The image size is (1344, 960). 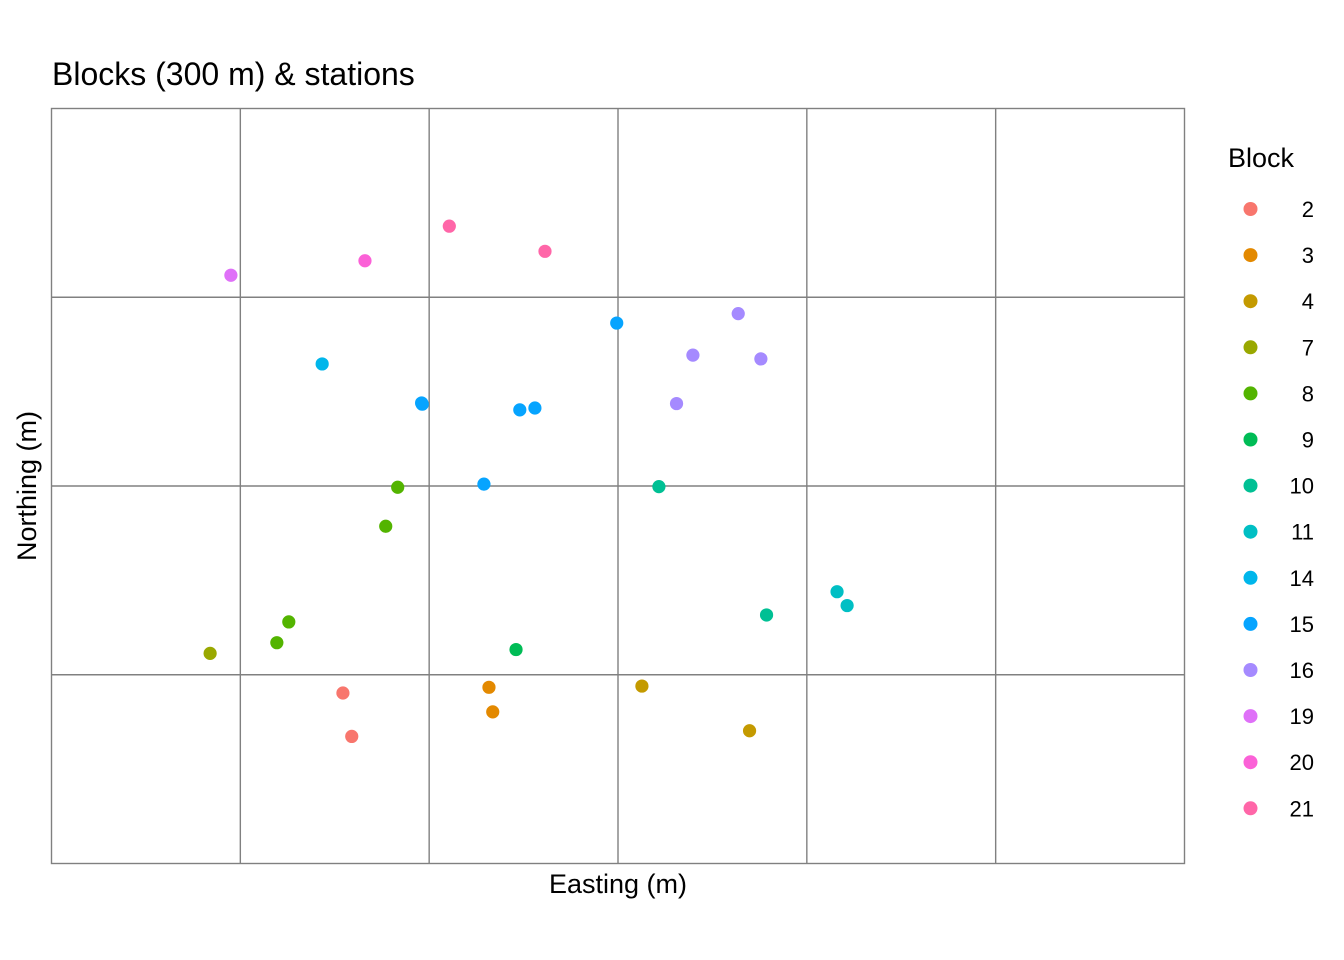 What do you see at coordinates (1302, 624) in the screenshot?
I see `legend-label-block-15: 15` at bounding box center [1302, 624].